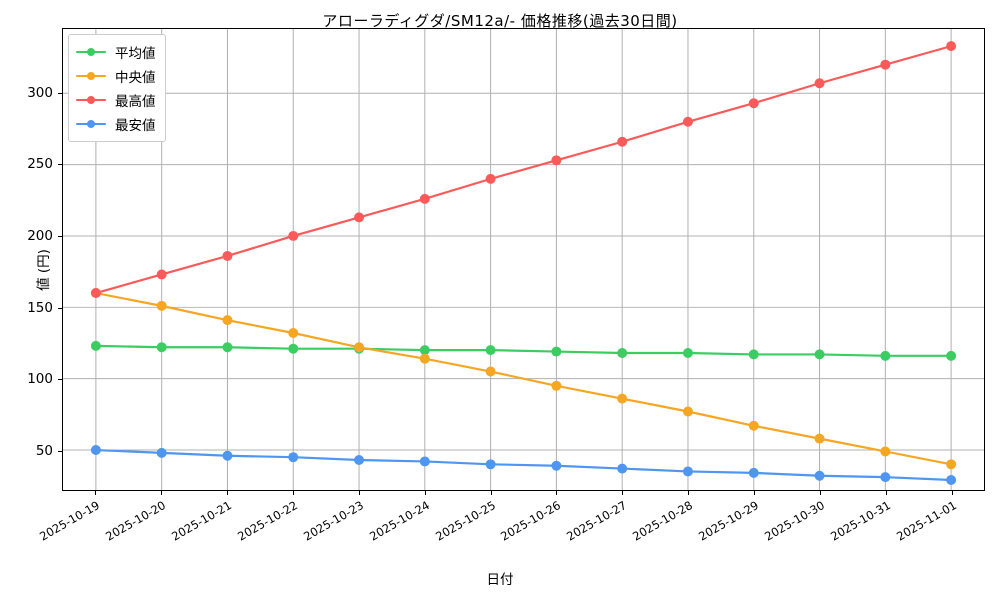 Image resolution: width=1000 pixels, height=600 pixels. I want to click on y-tick-label: 250, so click(40, 164).